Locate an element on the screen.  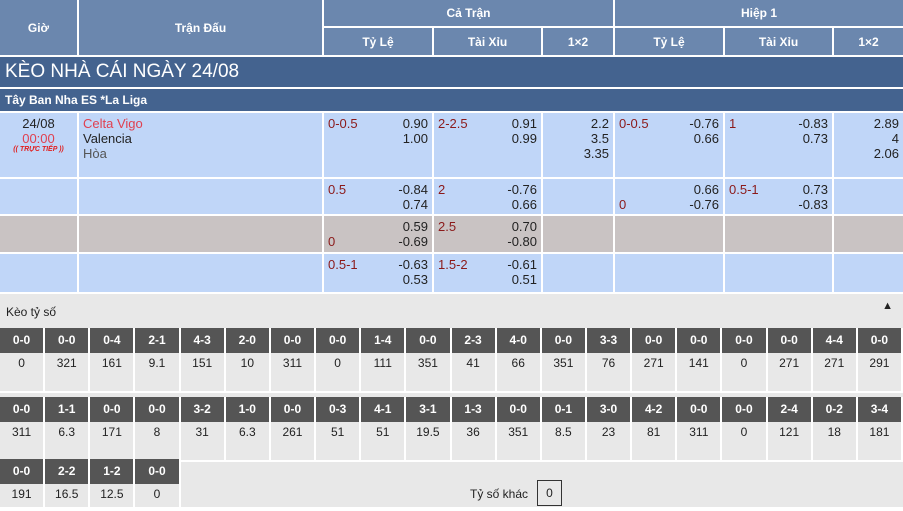
odds-cell: 0.59 0 -0.69 is located at coordinates (378, 234).